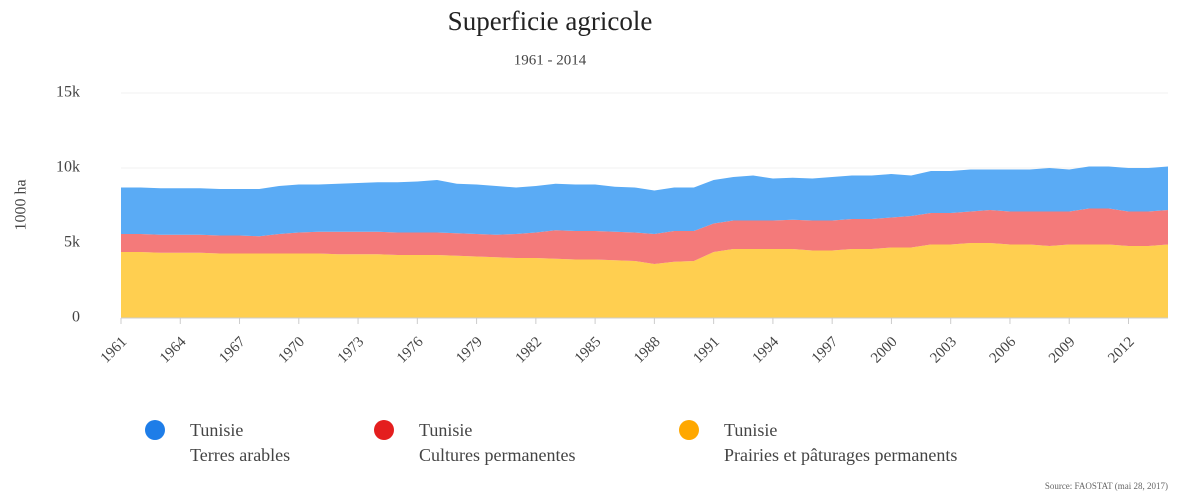  Describe the element at coordinates (114, 350) in the screenshot. I see `x-tick-label: 1961` at that location.